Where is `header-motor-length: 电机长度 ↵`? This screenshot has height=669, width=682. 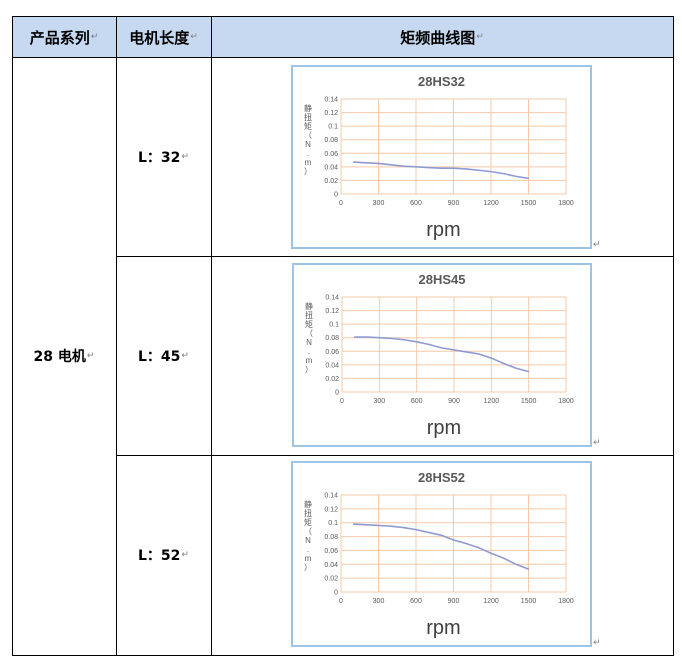
header-motor-length: 电机长度 ↵ is located at coordinates (163, 37).